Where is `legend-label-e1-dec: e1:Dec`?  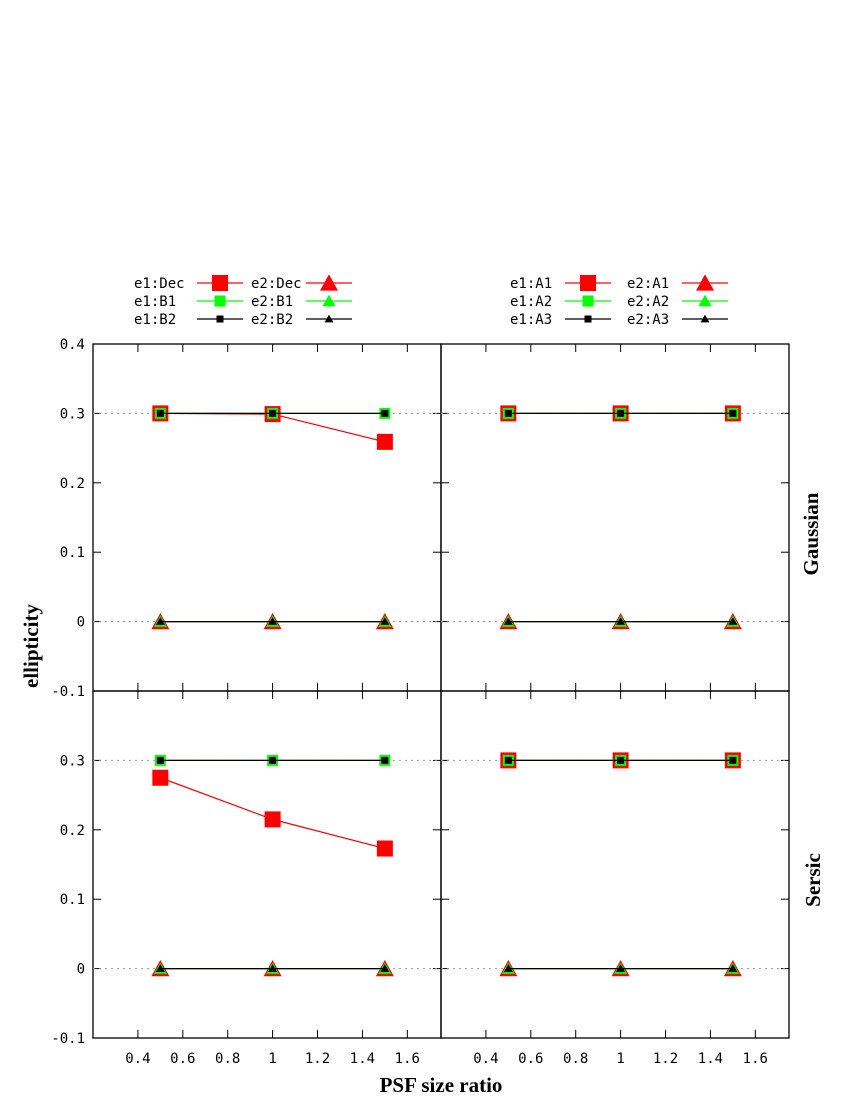
legend-label-e1-dec: e1:Dec is located at coordinates (159, 284).